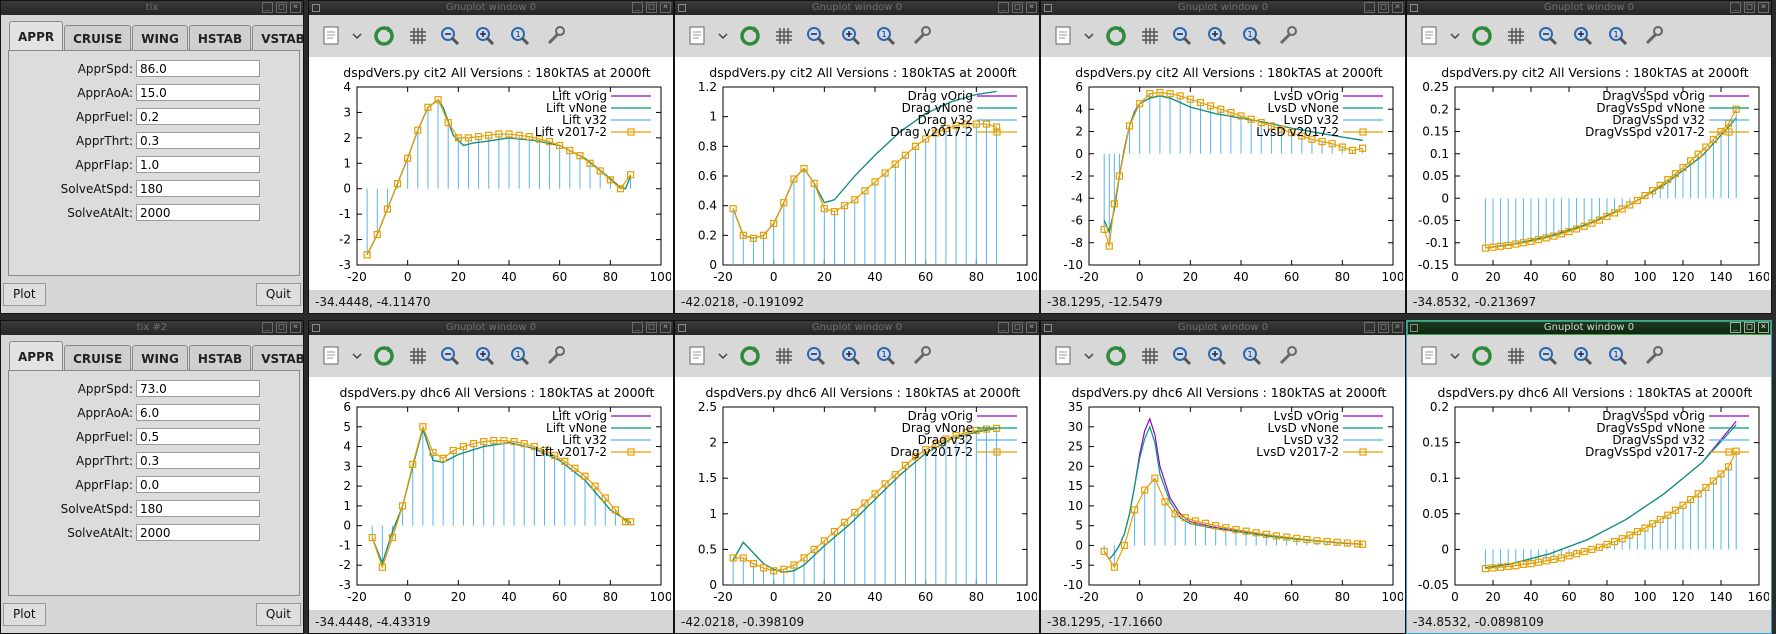 This screenshot has height=634, width=1776. What do you see at coordinates (198, 68) in the screenshot?
I see `appr-spd-input` at bounding box center [198, 68].